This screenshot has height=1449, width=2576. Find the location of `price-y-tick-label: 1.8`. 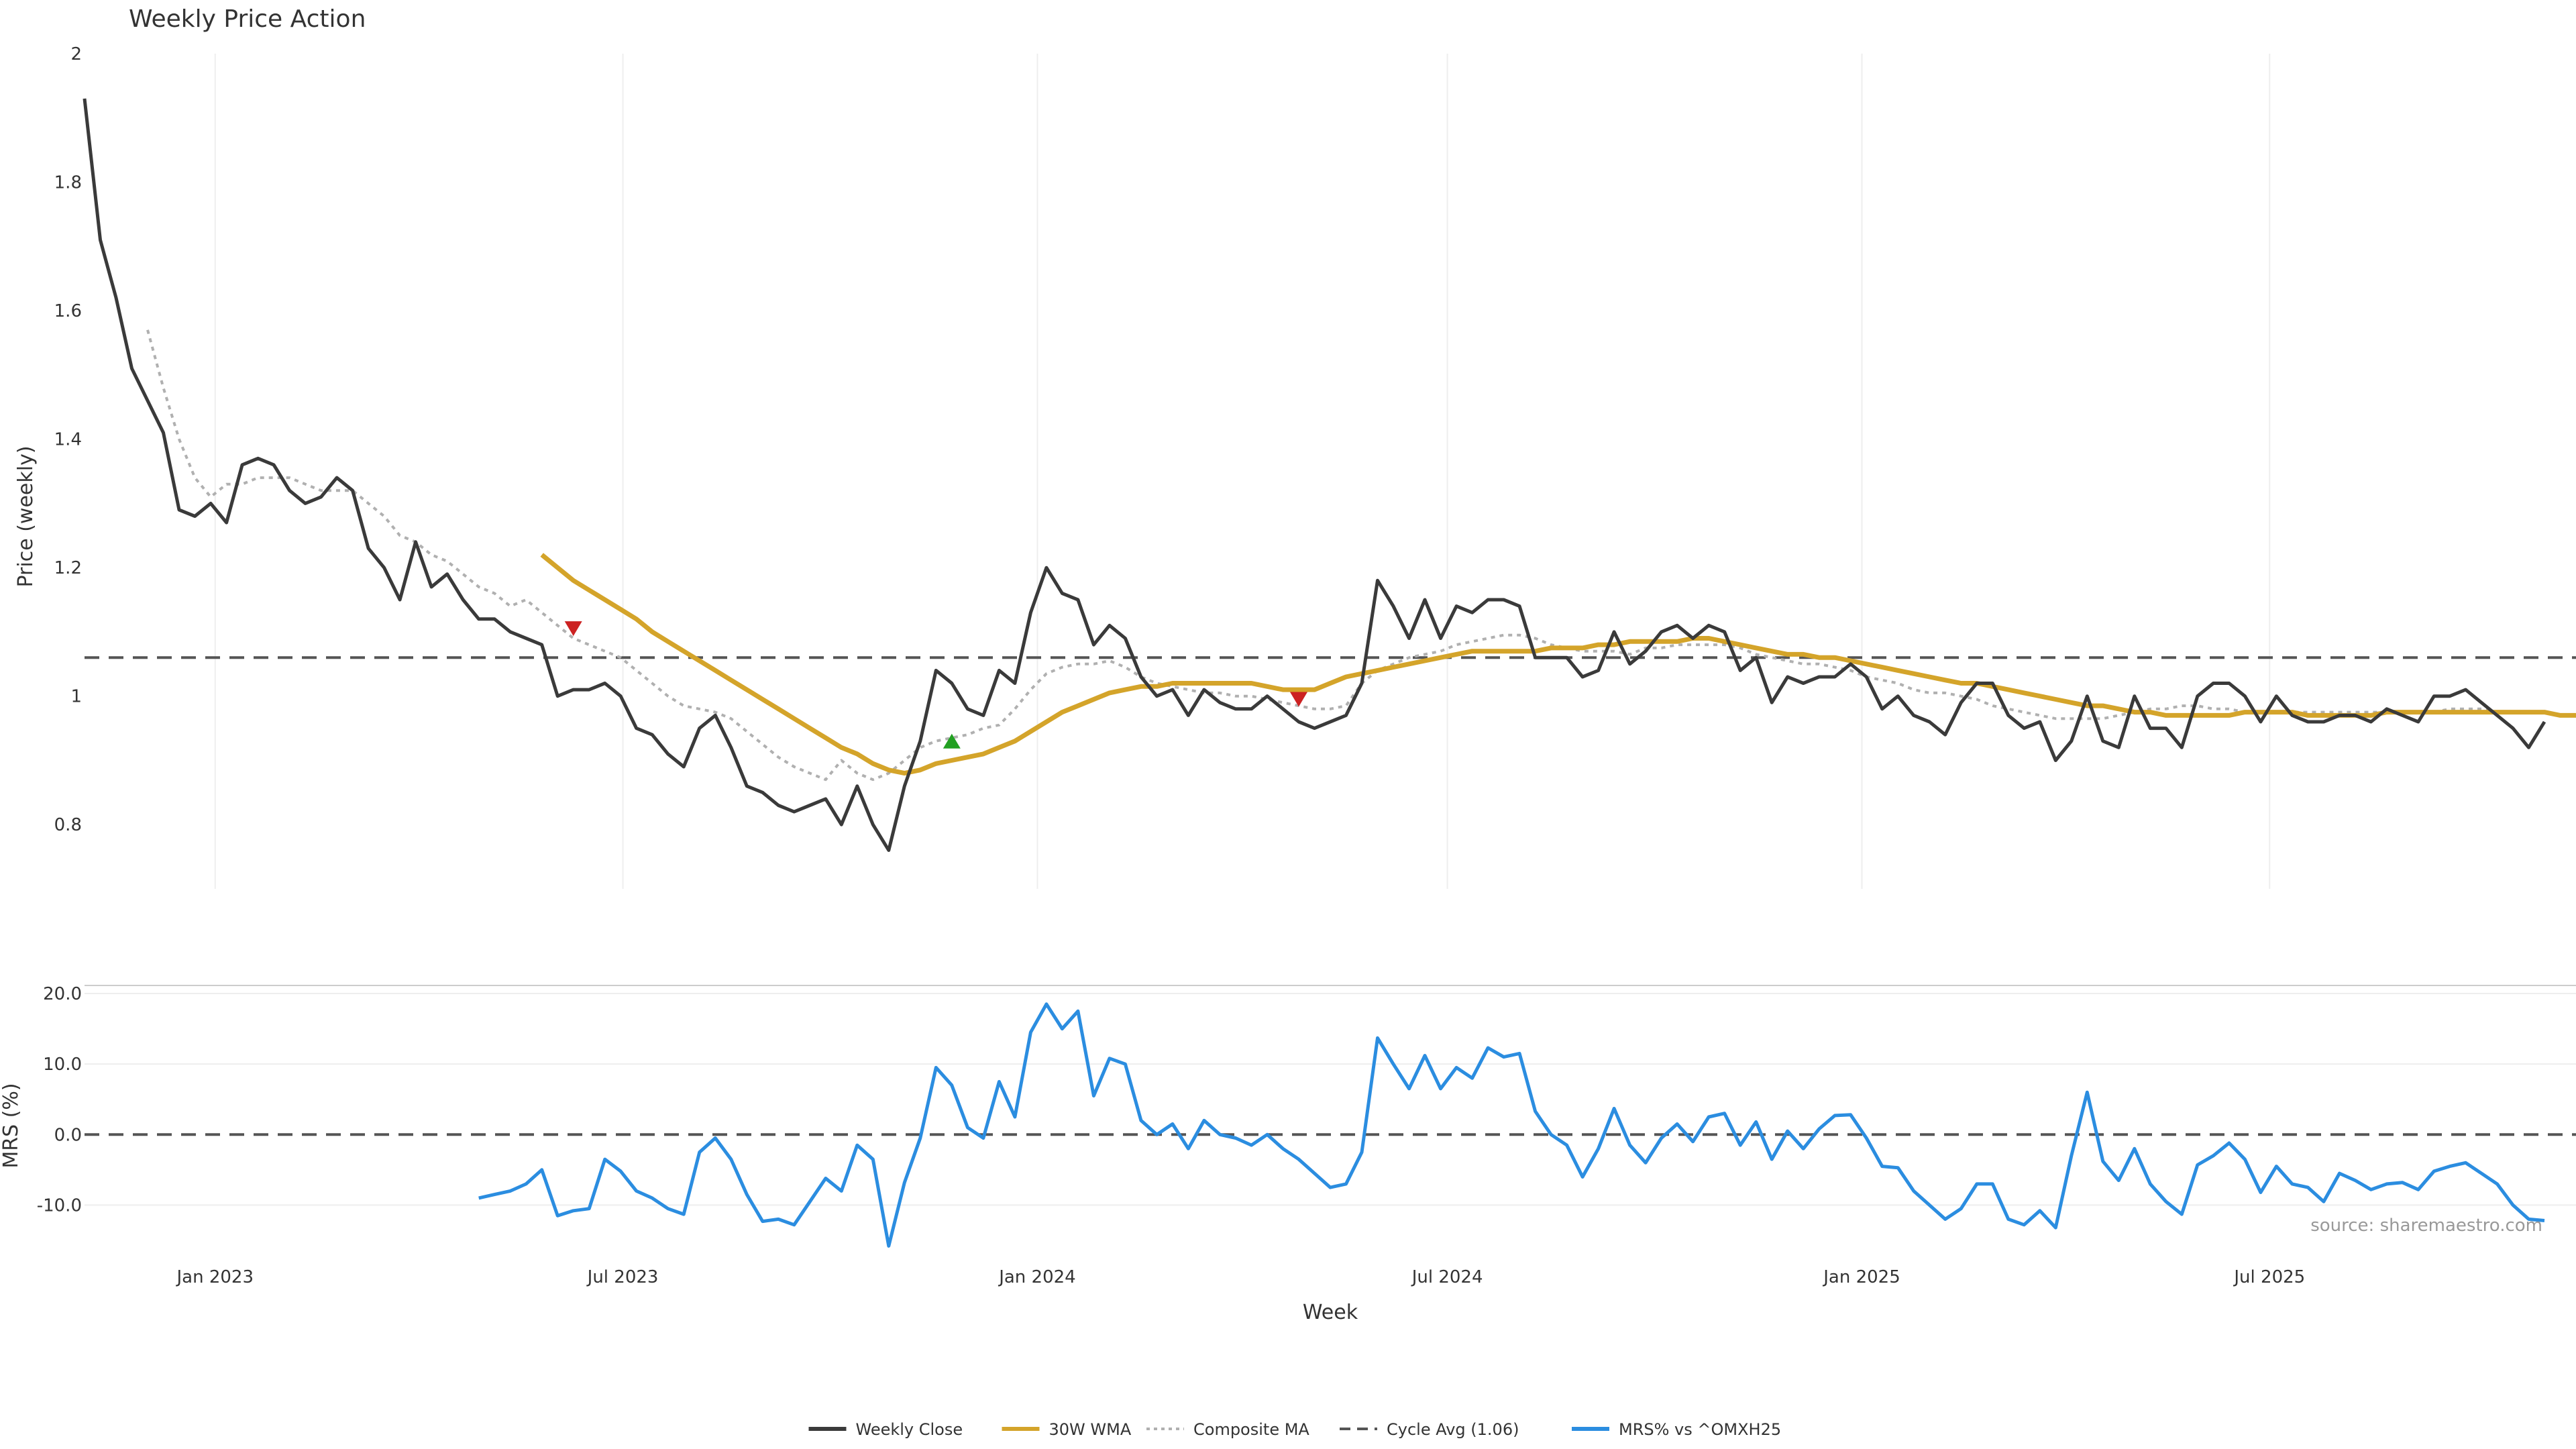

price-y-tick-label: 1.8 is located at coordinates (68, 183).